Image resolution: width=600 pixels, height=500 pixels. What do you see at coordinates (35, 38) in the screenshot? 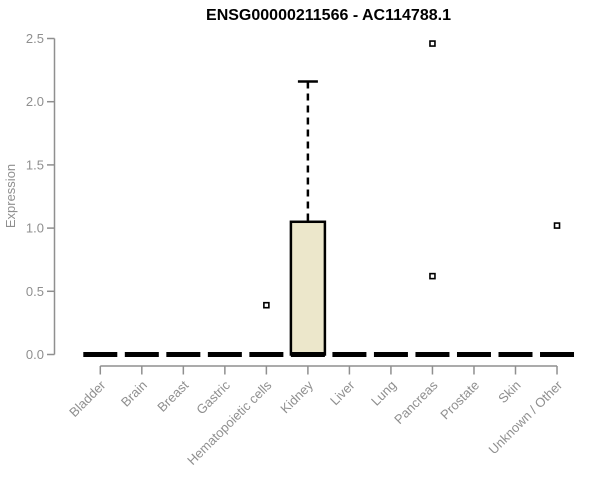
I see `y-tick-label: 2.5` at bounding box center [35, 38].